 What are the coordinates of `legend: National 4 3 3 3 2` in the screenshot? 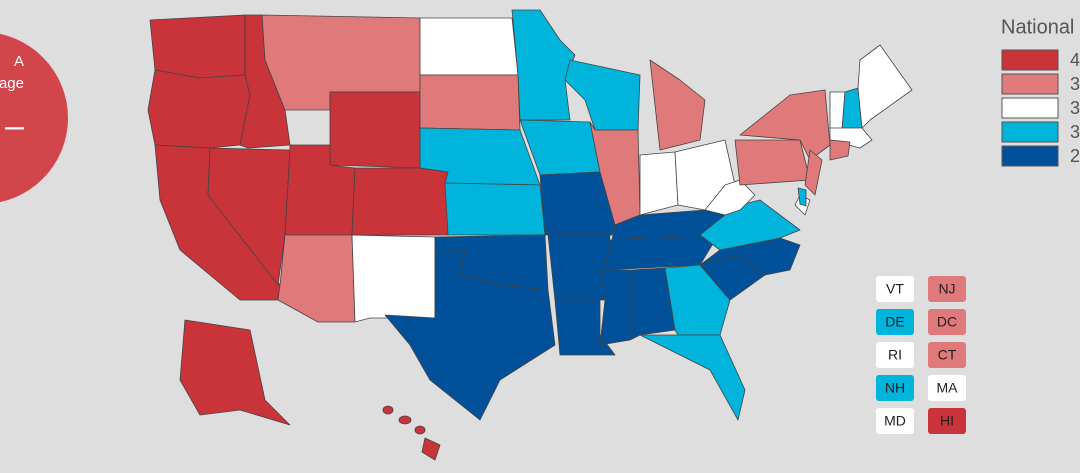 It's located at (1040, 91).